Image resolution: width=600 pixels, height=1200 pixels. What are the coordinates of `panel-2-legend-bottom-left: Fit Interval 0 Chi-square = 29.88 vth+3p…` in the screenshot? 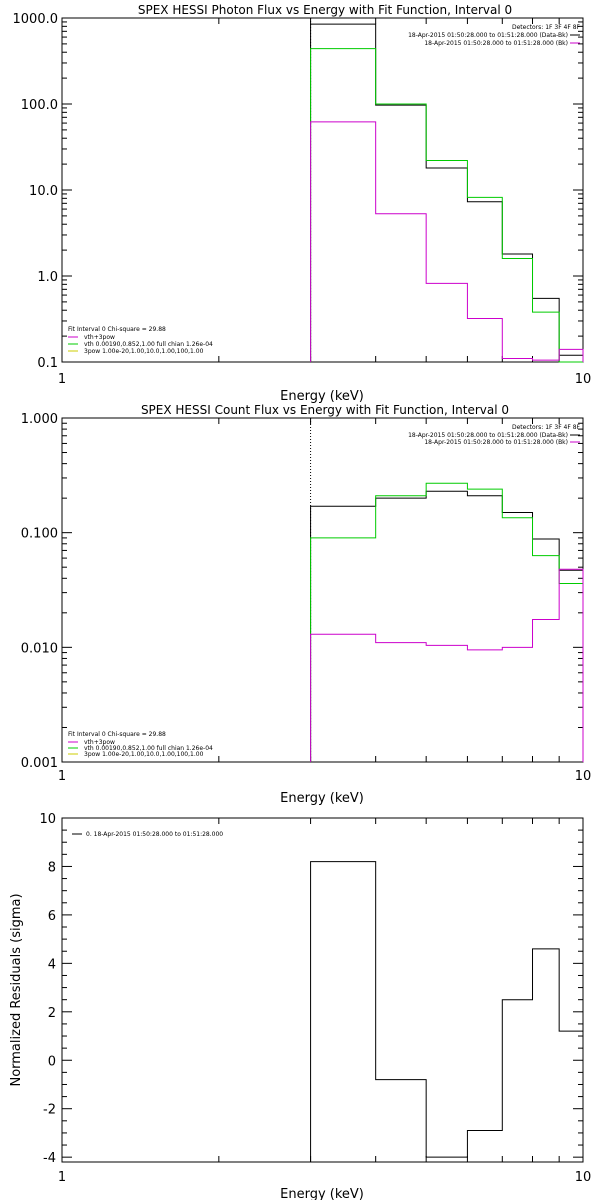 It's located at (140, 744).